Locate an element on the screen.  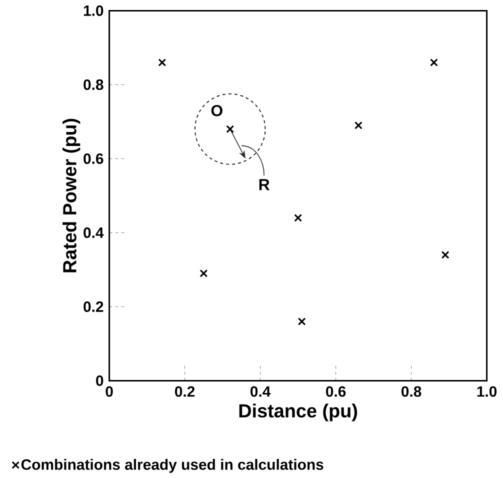
x-tick-label: 1.0 is located at coordinates (487, 391).